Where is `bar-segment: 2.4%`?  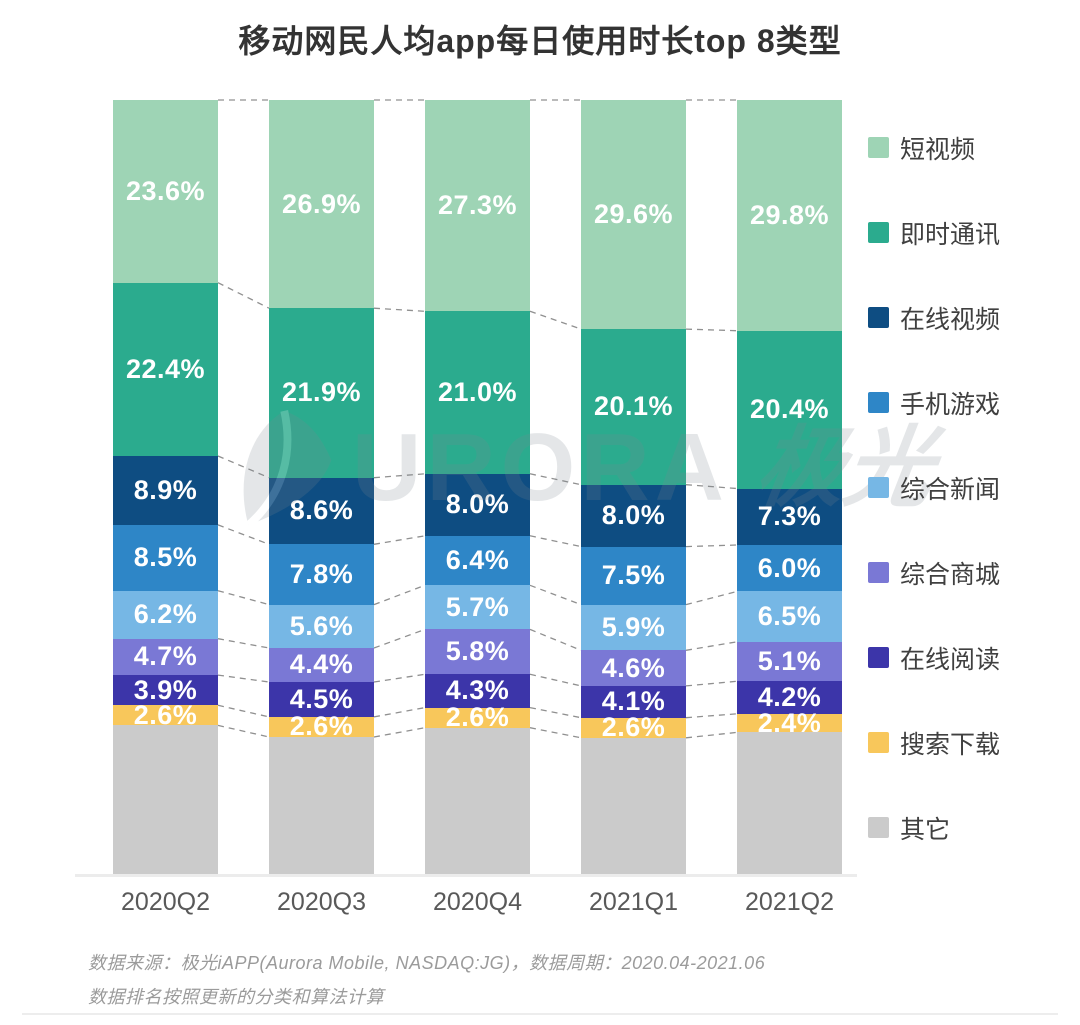
bar-segment: 2.4% is located at coordinates (789, 722).